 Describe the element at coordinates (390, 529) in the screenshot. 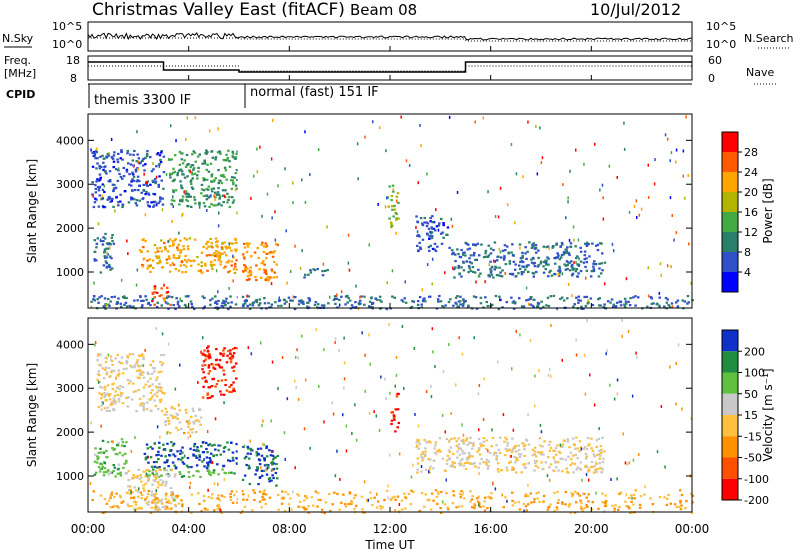

I see `x-tick-label: 12:00` at that location.